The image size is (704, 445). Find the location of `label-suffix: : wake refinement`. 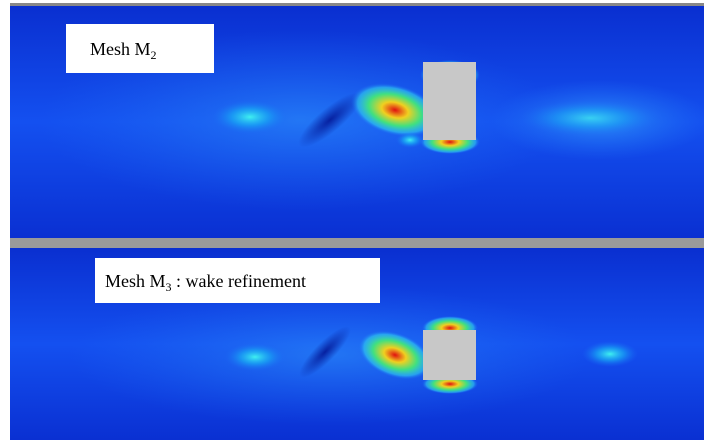

label-suffix: : wake refinement is located at coordinates (239, 281).